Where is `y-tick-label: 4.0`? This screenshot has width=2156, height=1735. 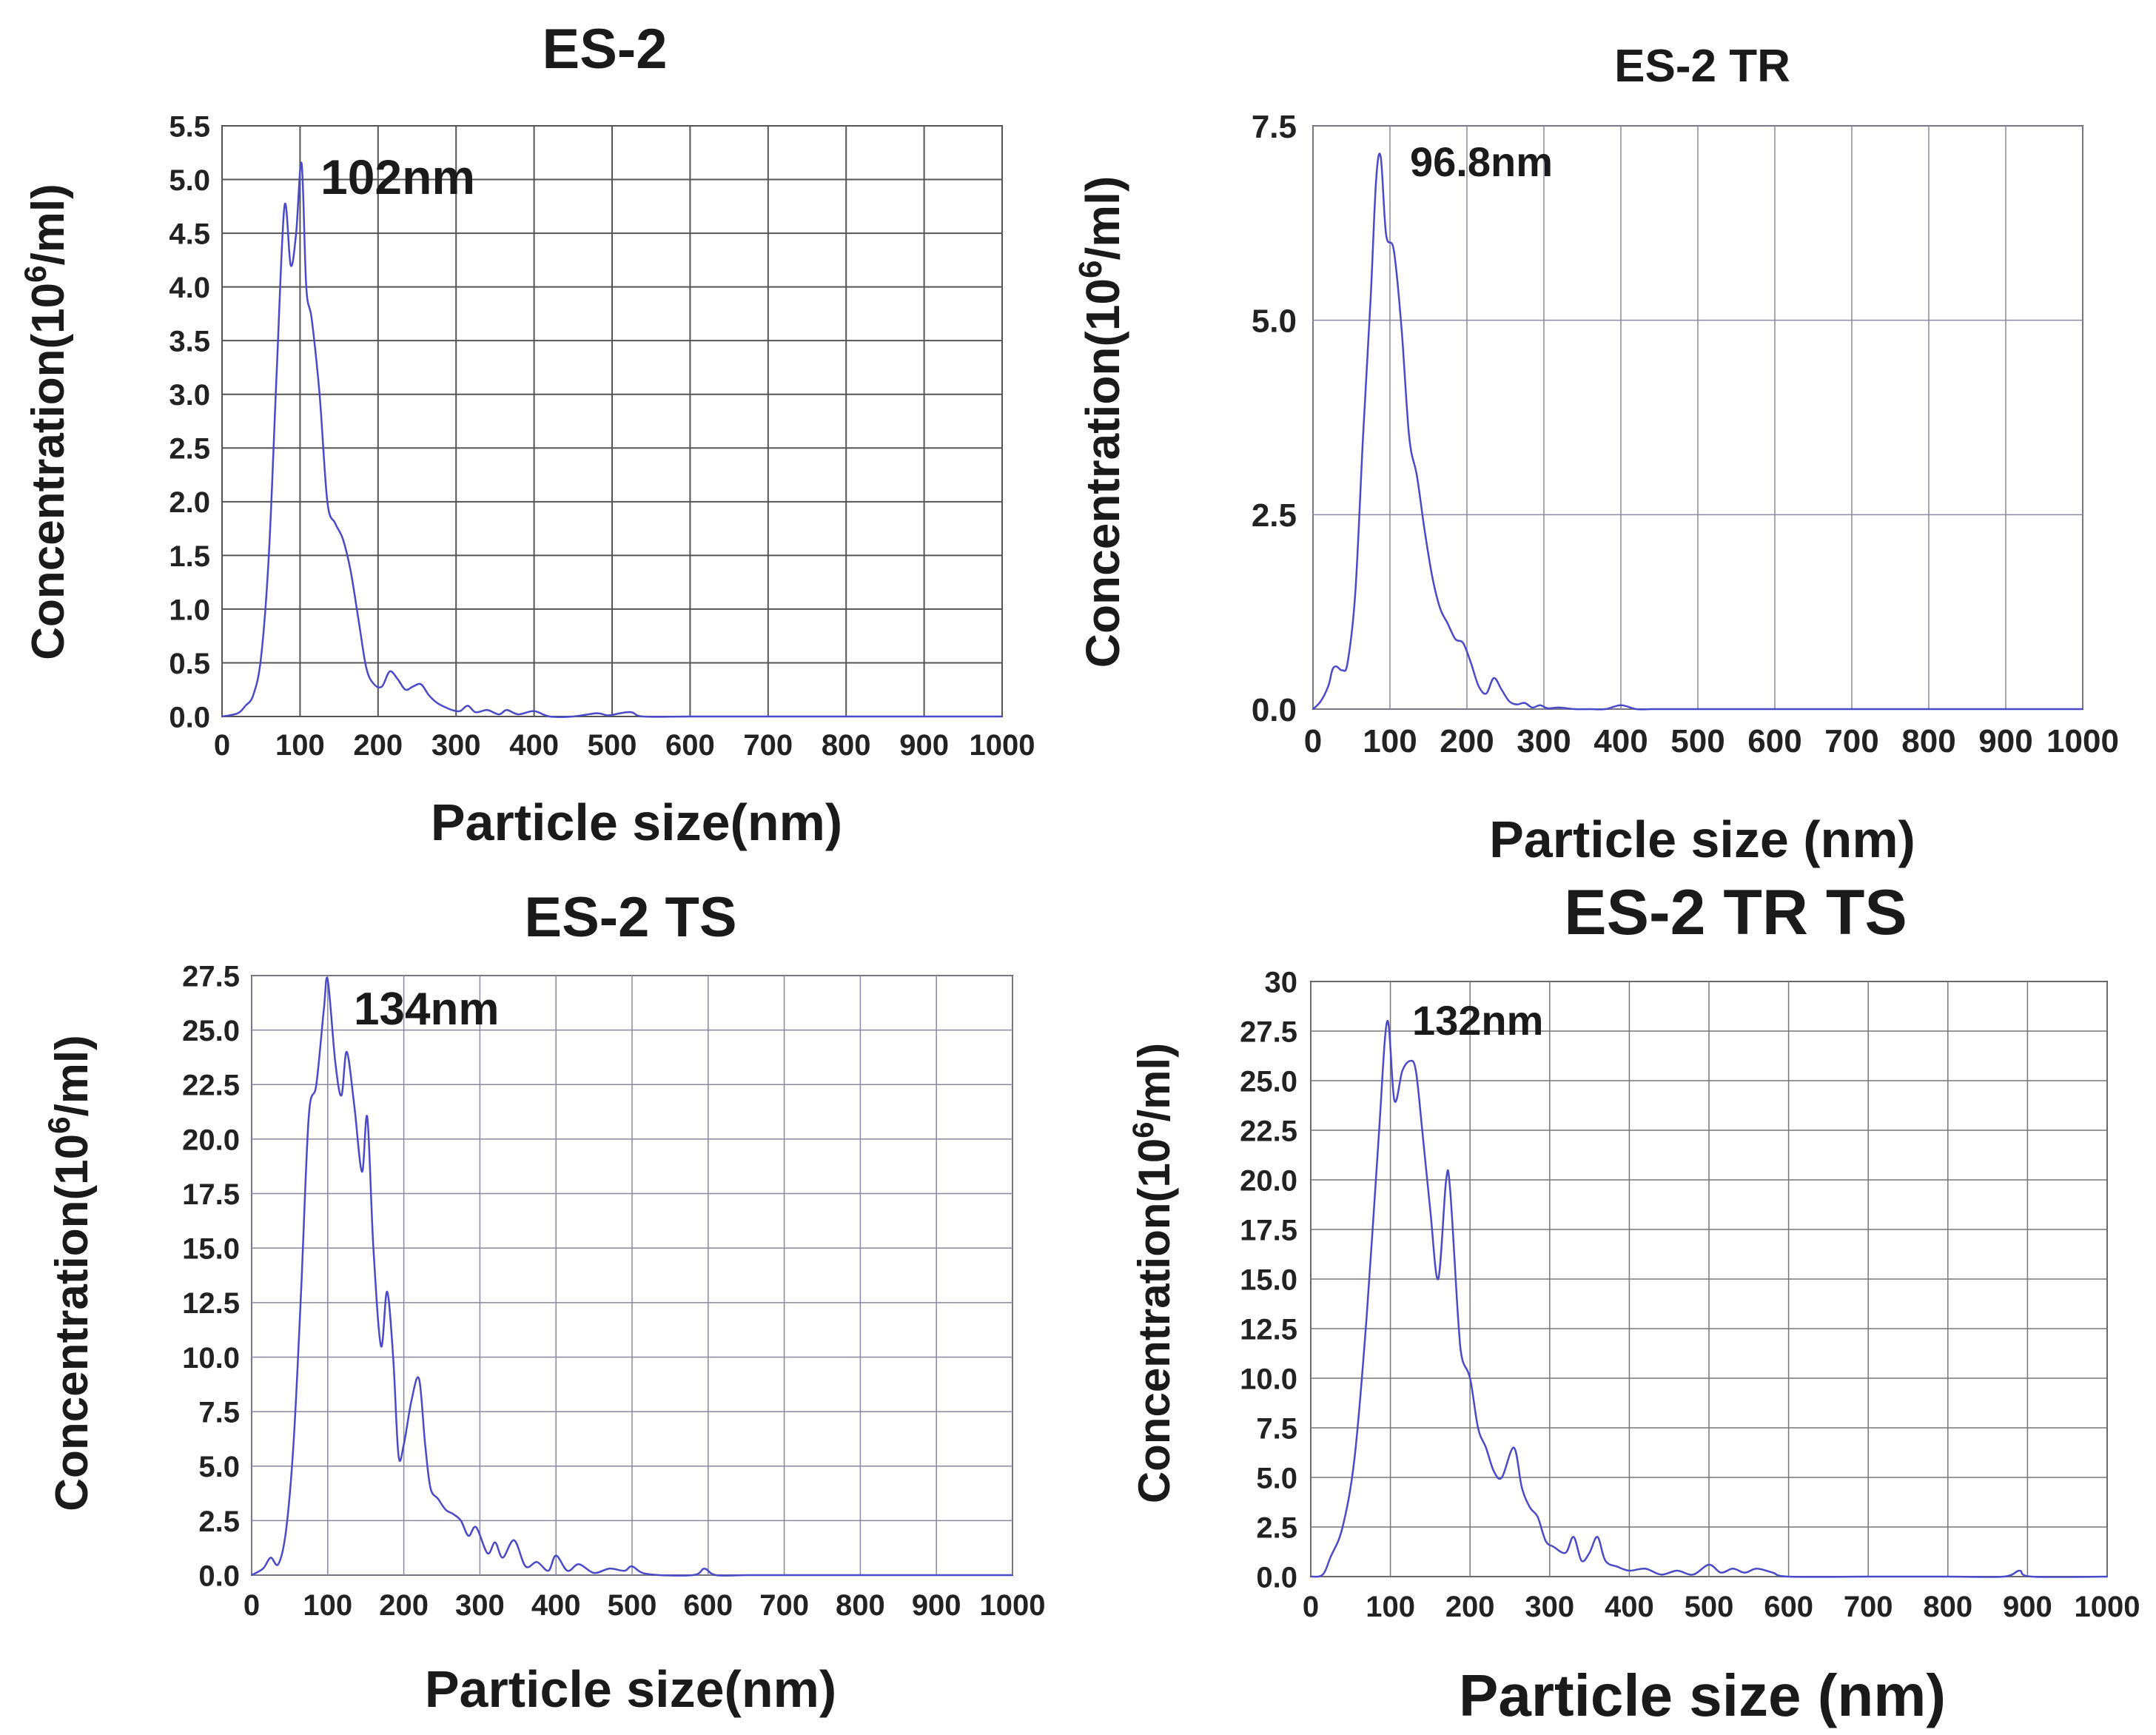
y-tick-label: 4.0 is located at coordinates (190, 288).